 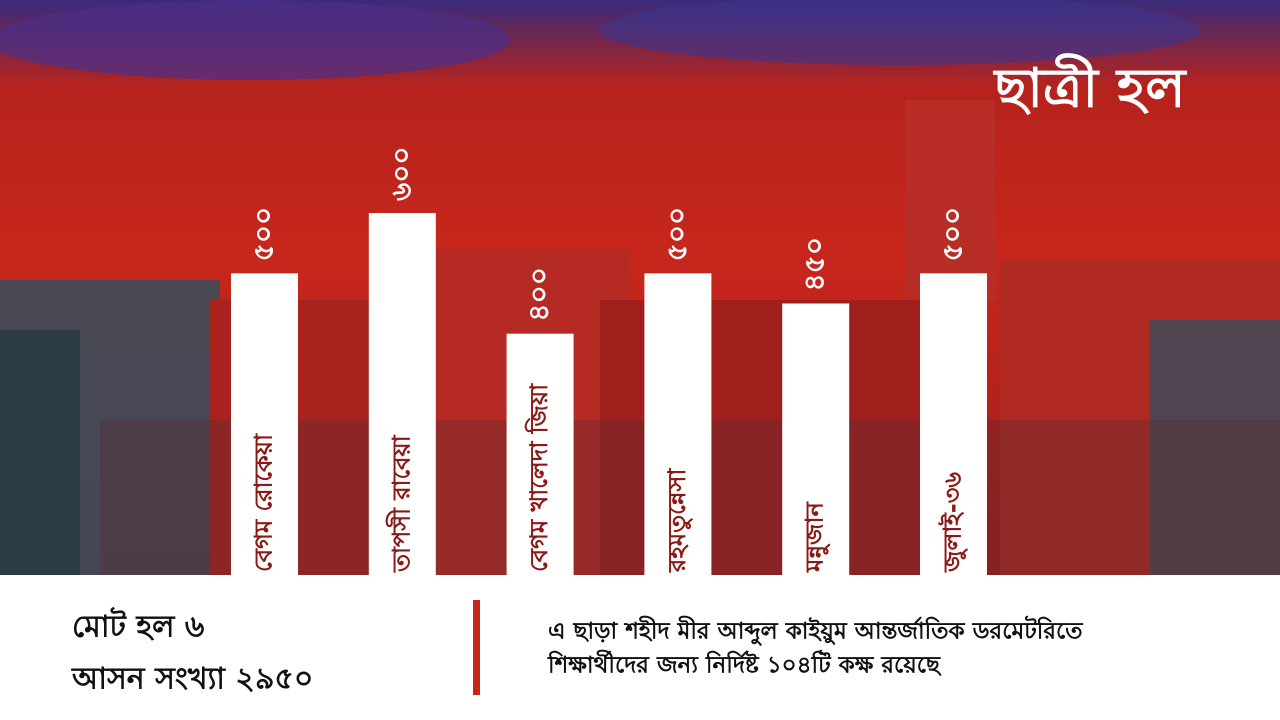 What do you see at coordinates (953, 522) in the screenshot?
I see `category-label: জুলাই-৩৬` at bounding box center [953, 522].